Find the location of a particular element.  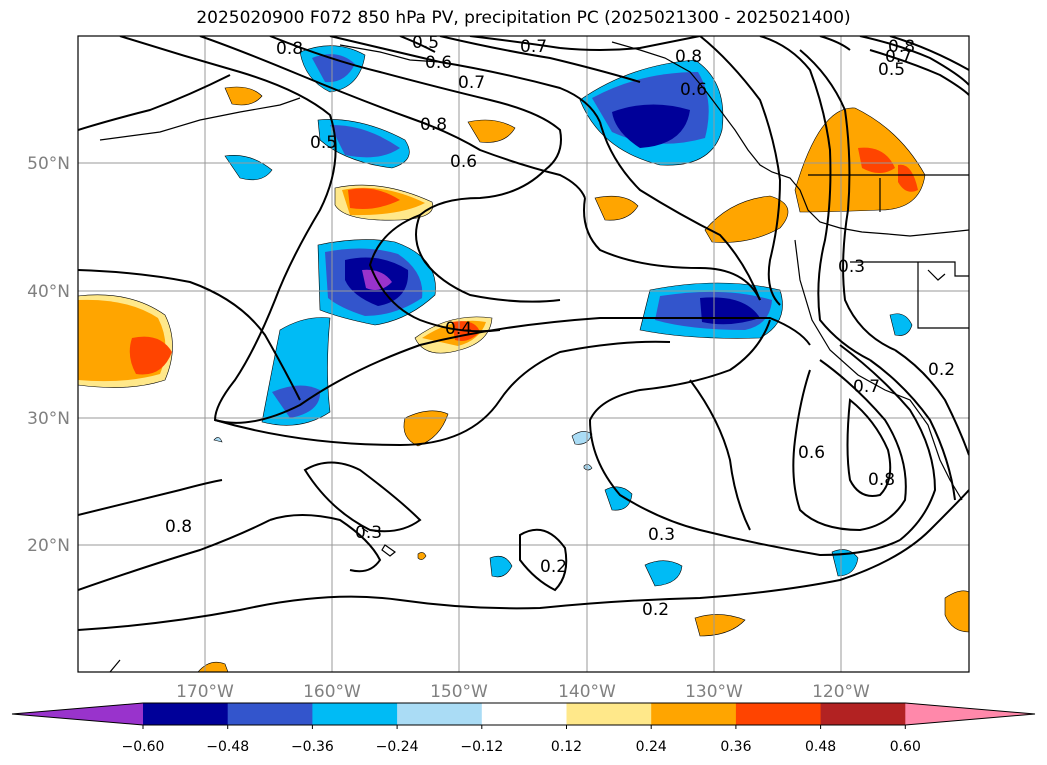

lat-label: 40°N is located at coordinates (48, 292).